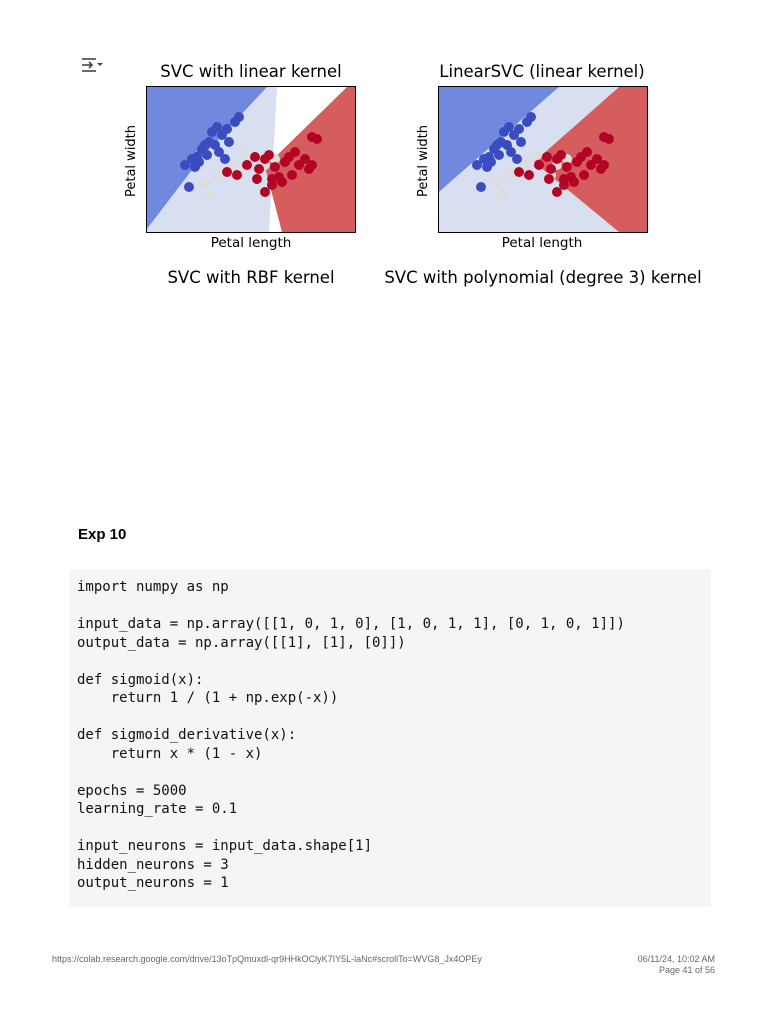 This screenshot has width=768, height=1024. Describe the element at coordinates (92, 66) in the screenshot. I see `output-toggle-icon` at that location.